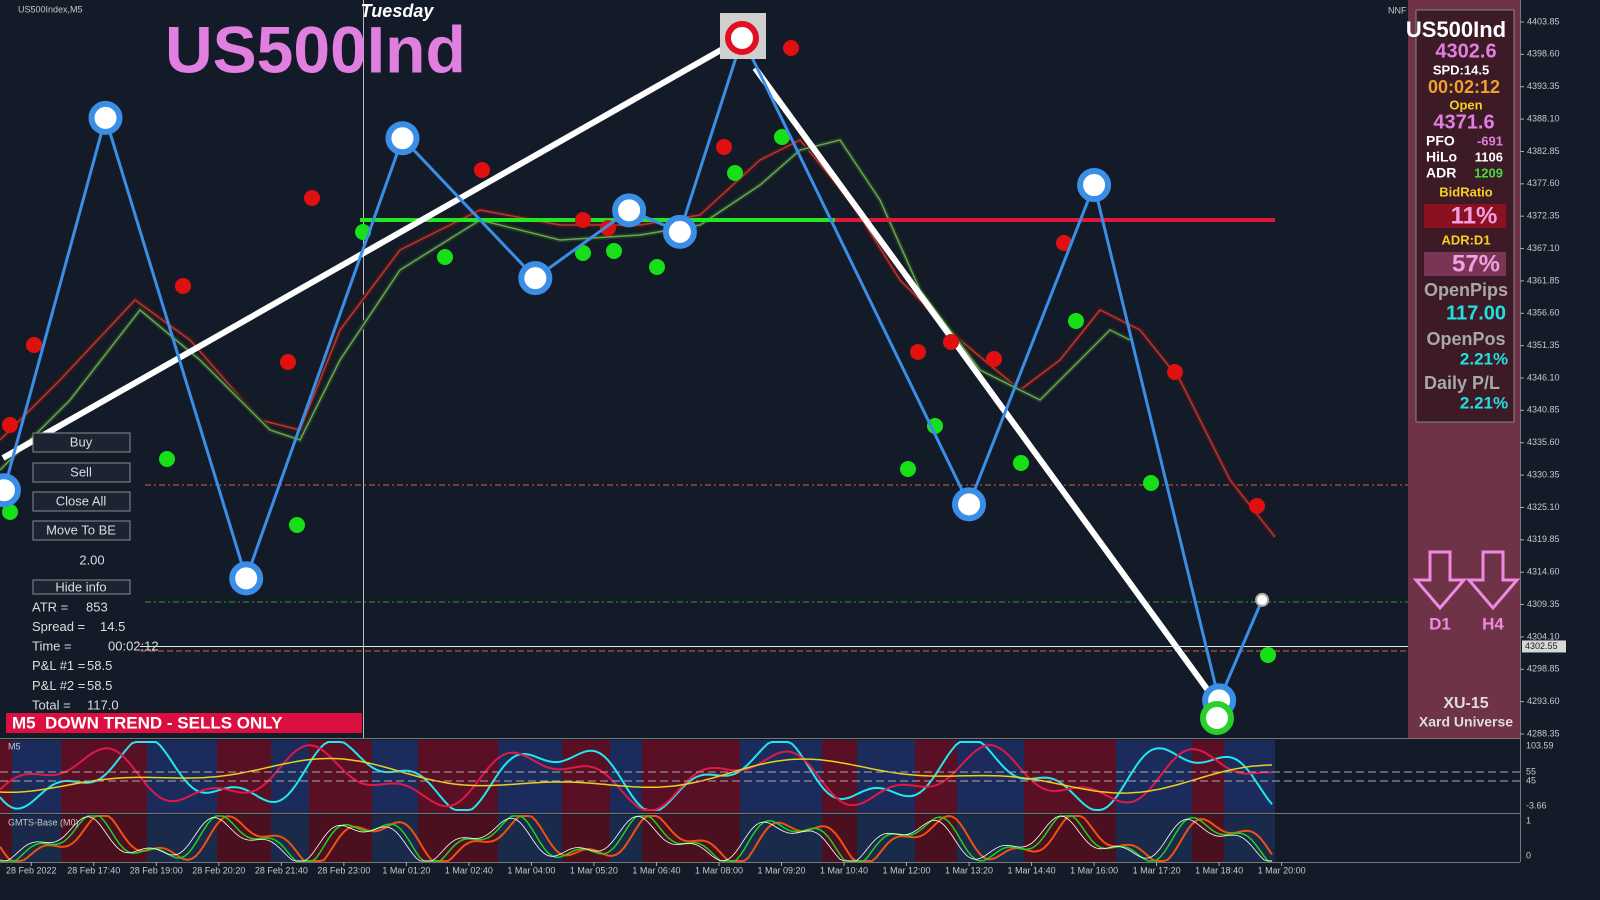 Image resolution: width=1600 pixels, height=900 pixels. What do you see at coordinates (1543, 248) in the screenshot?
I see `y-tick-label: 4367.10` at bounding box center [1543, 248].